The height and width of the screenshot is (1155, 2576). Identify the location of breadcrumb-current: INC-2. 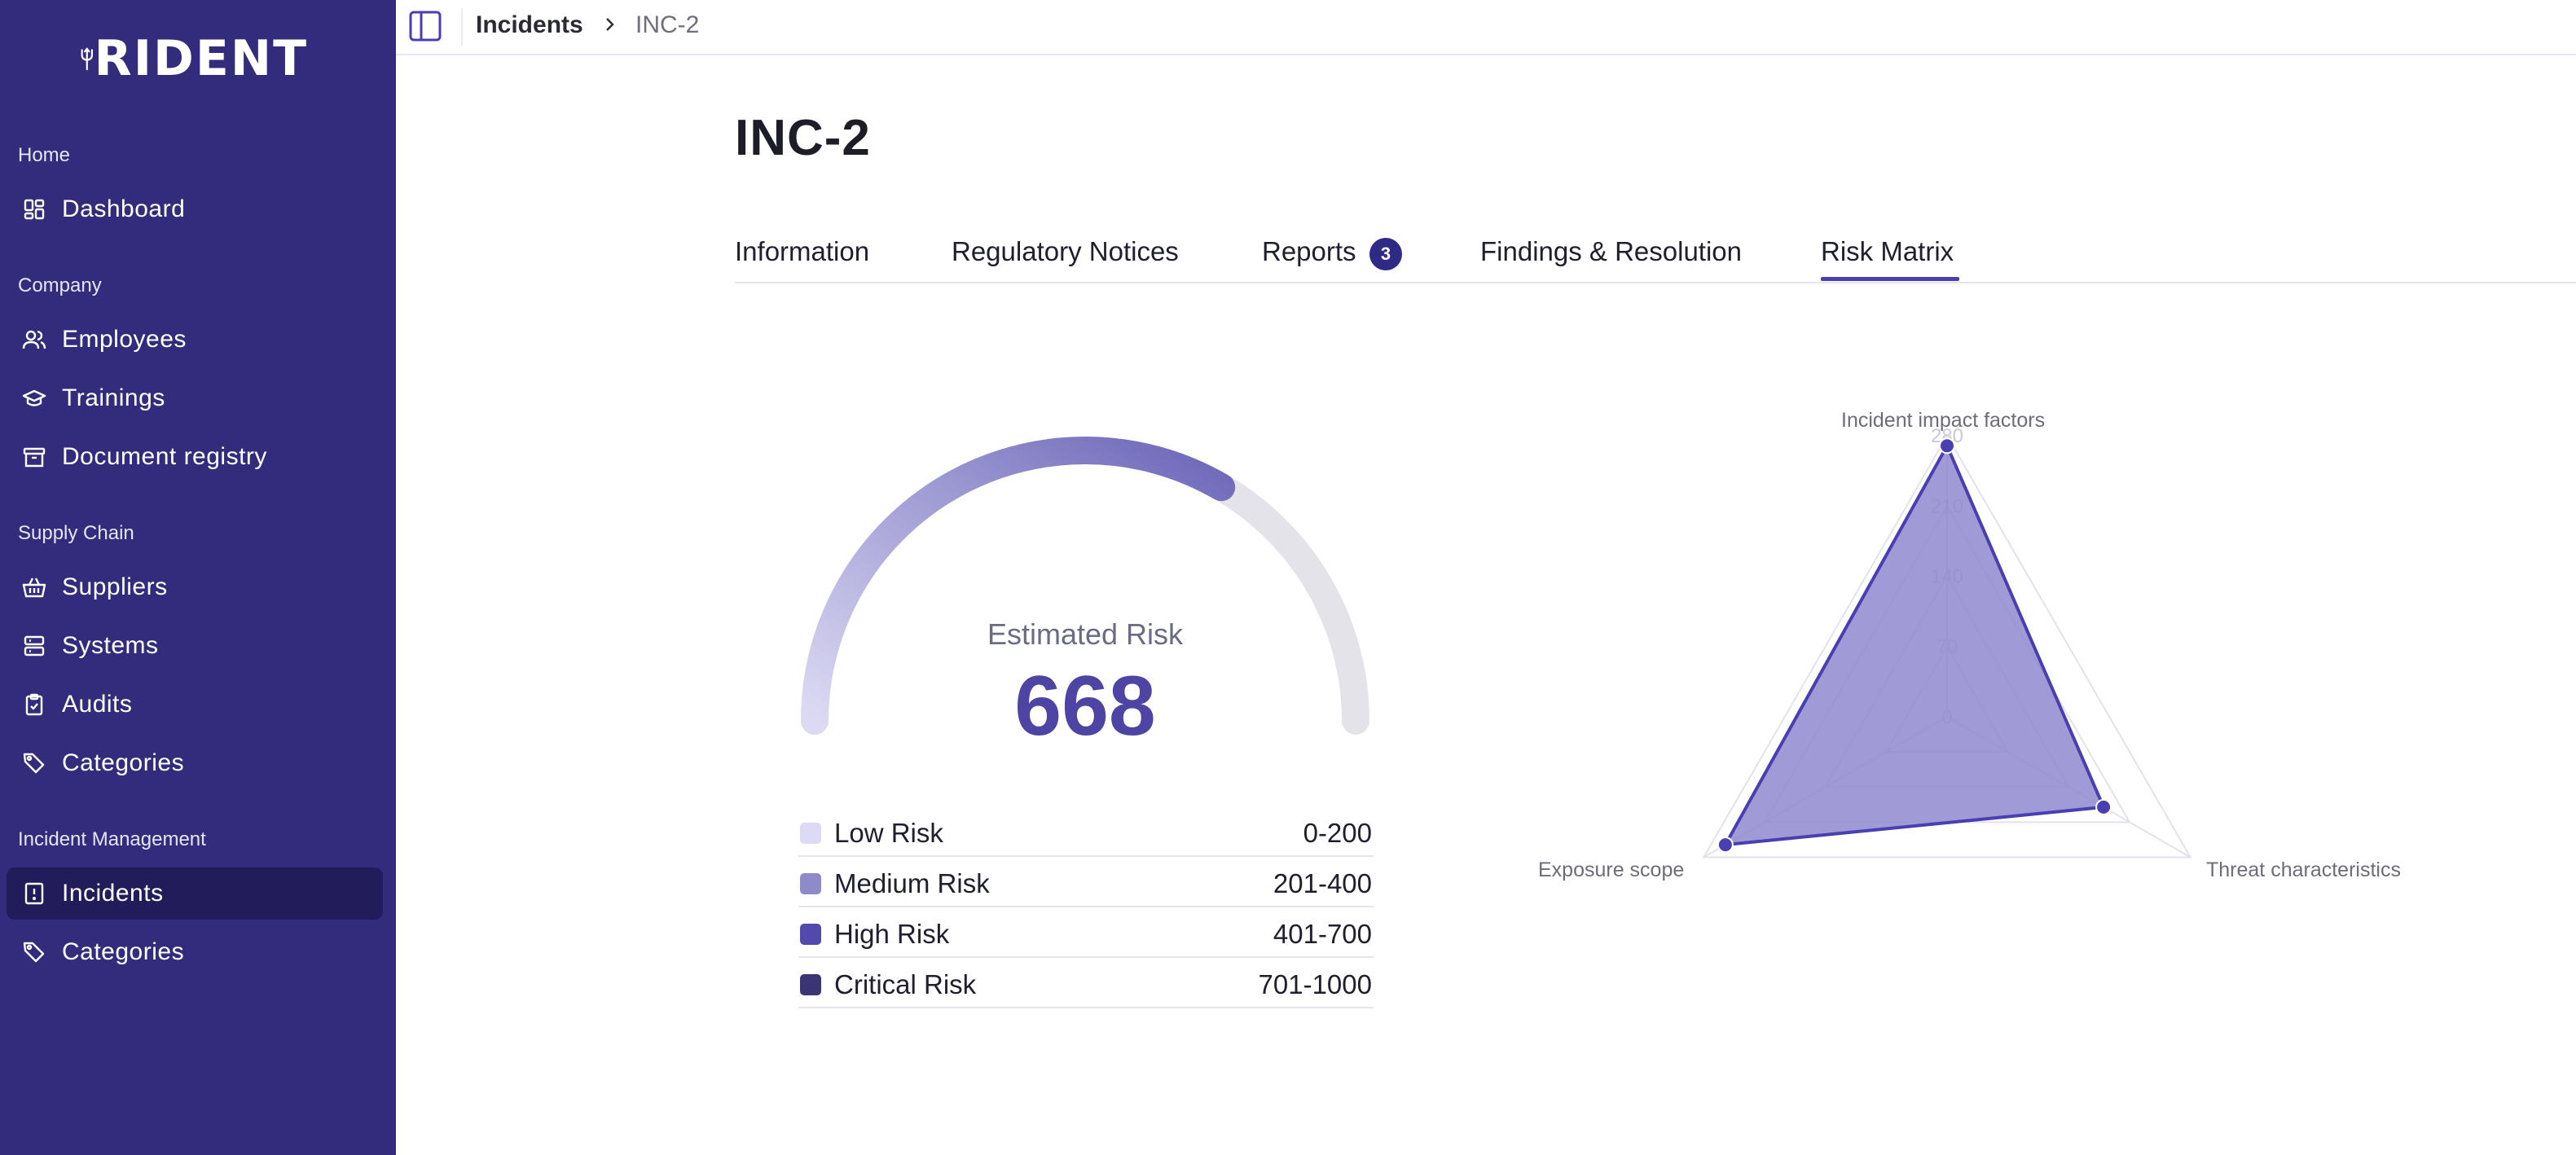
(667, 24).